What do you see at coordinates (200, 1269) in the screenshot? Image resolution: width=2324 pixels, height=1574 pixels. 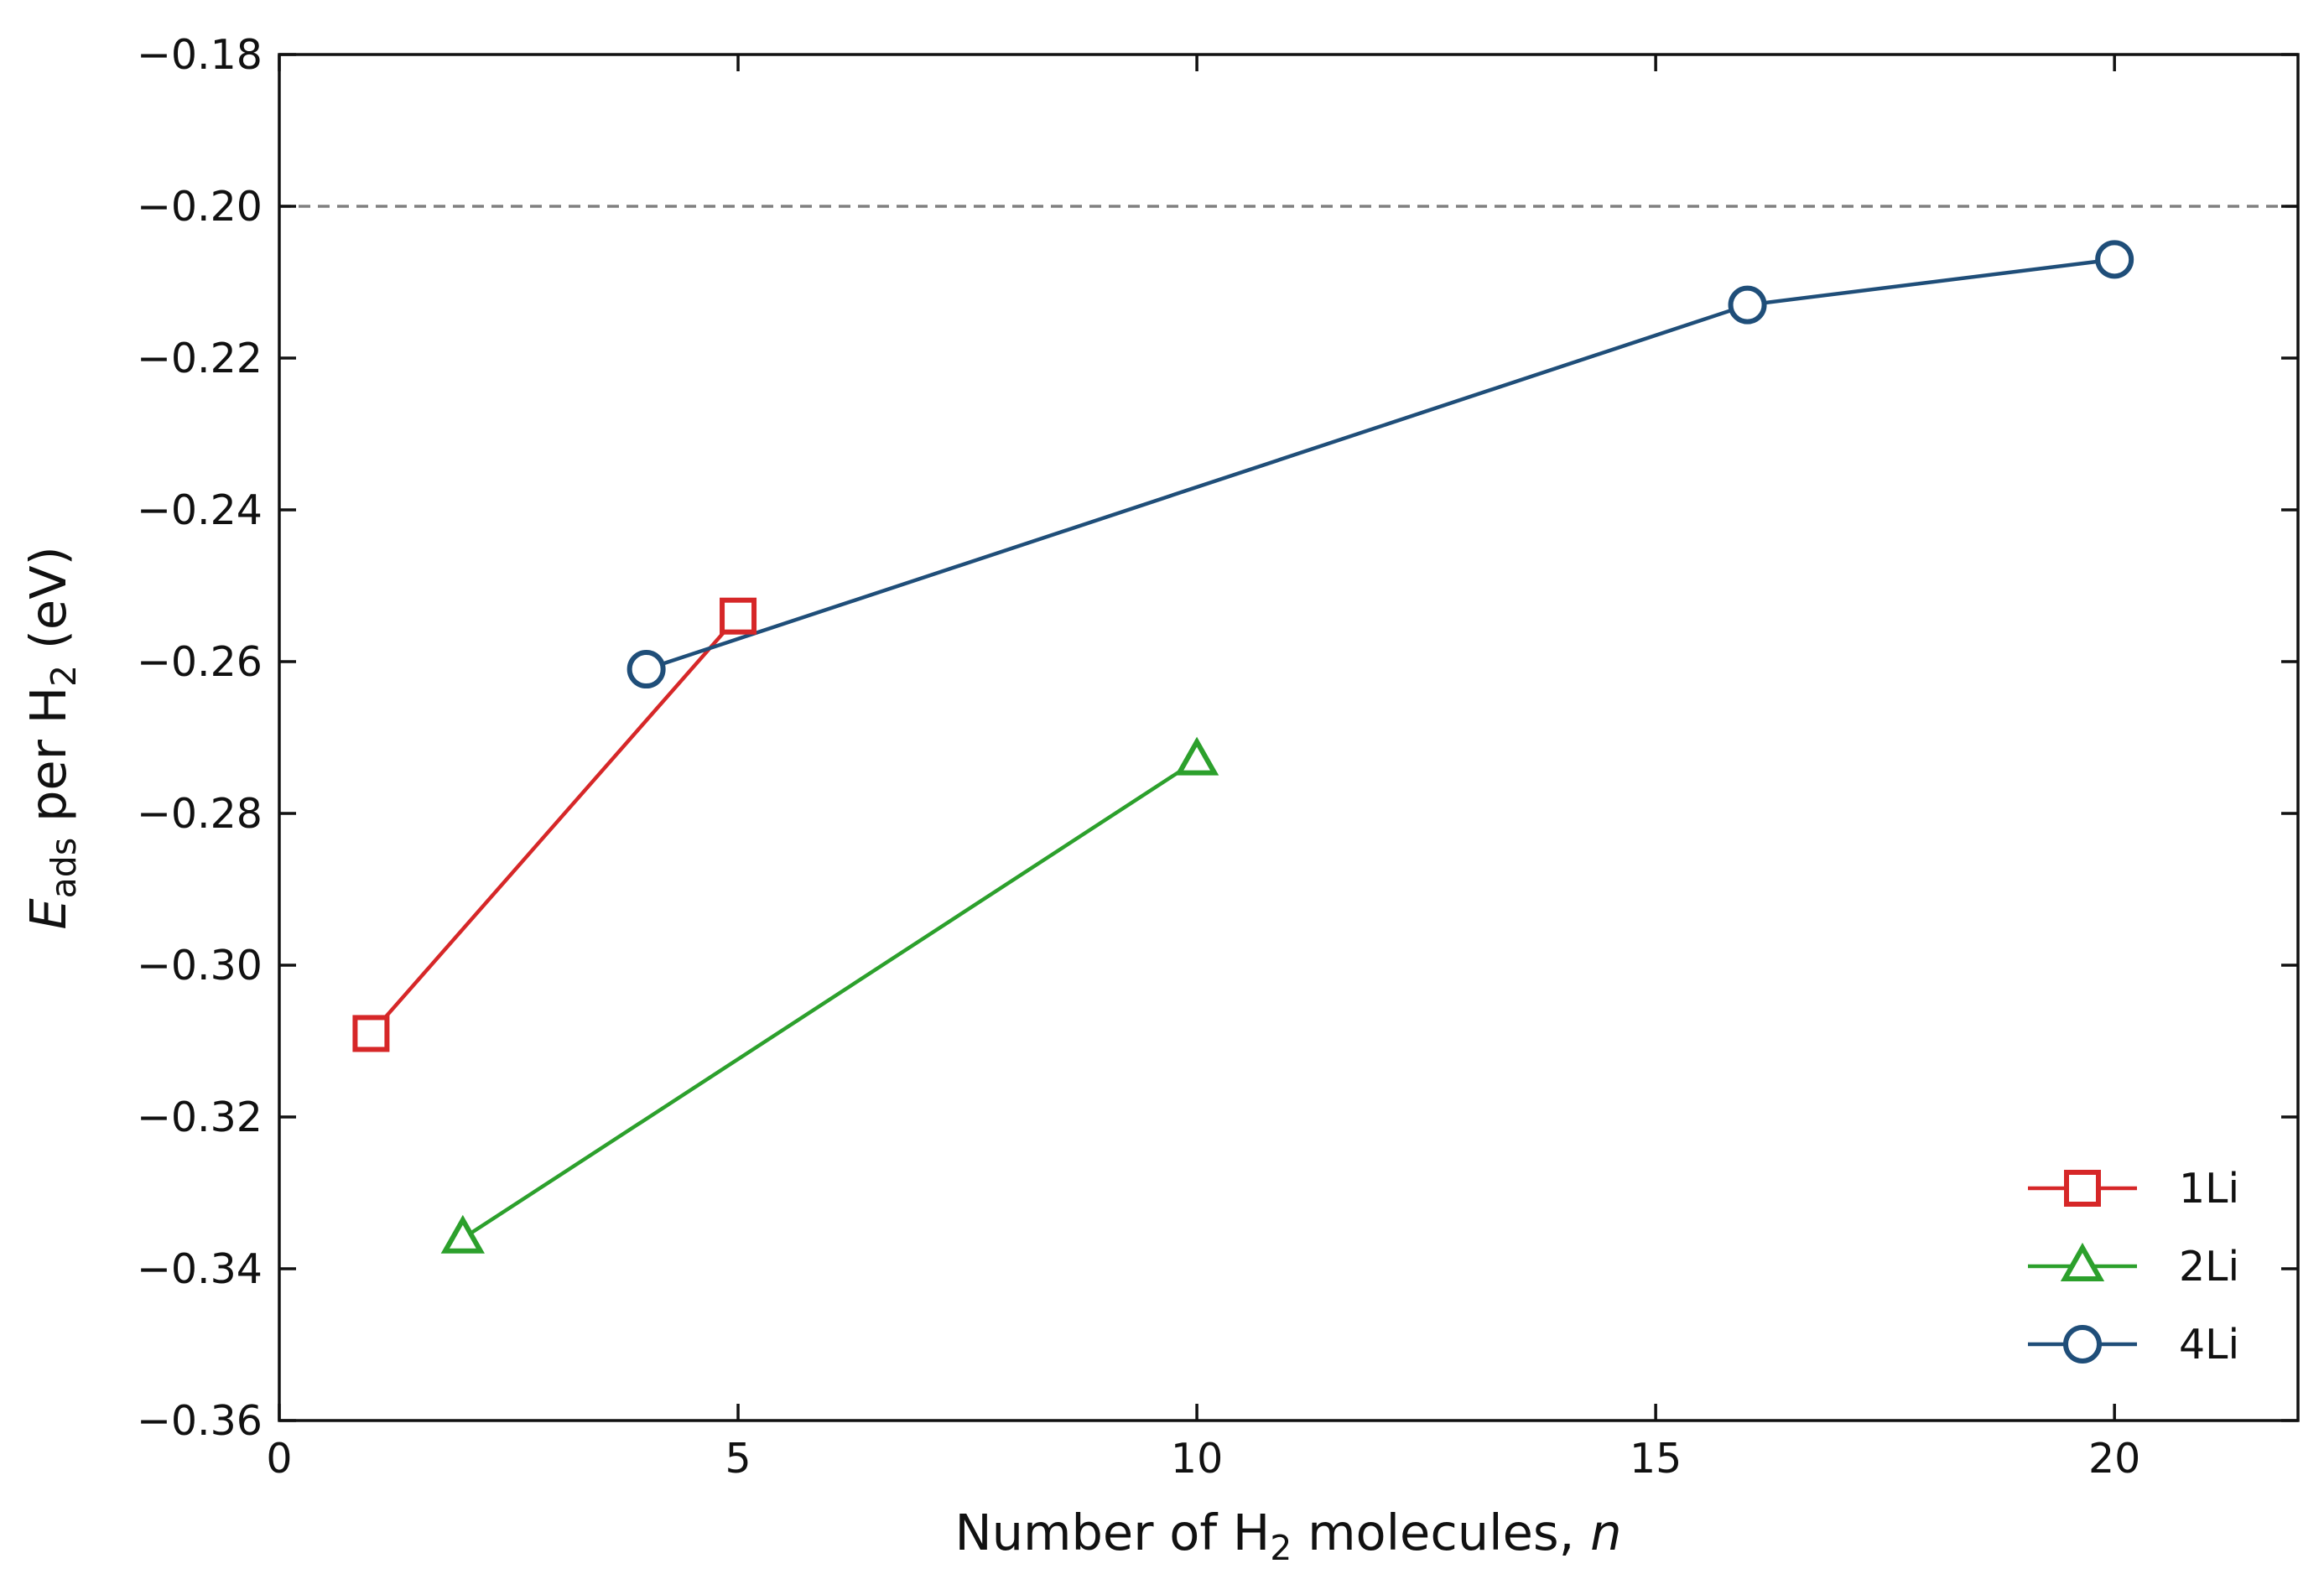 I see `y-tick-label: −0.34` at bounding box center [200, 1269].